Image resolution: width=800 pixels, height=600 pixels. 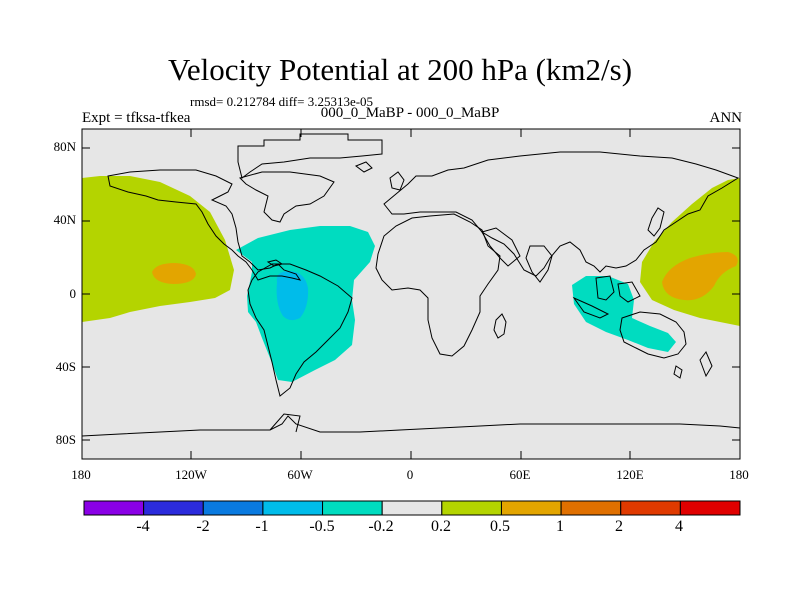 I want to click on x-tick-label-120w: 120W, so click(x=191, y=474).